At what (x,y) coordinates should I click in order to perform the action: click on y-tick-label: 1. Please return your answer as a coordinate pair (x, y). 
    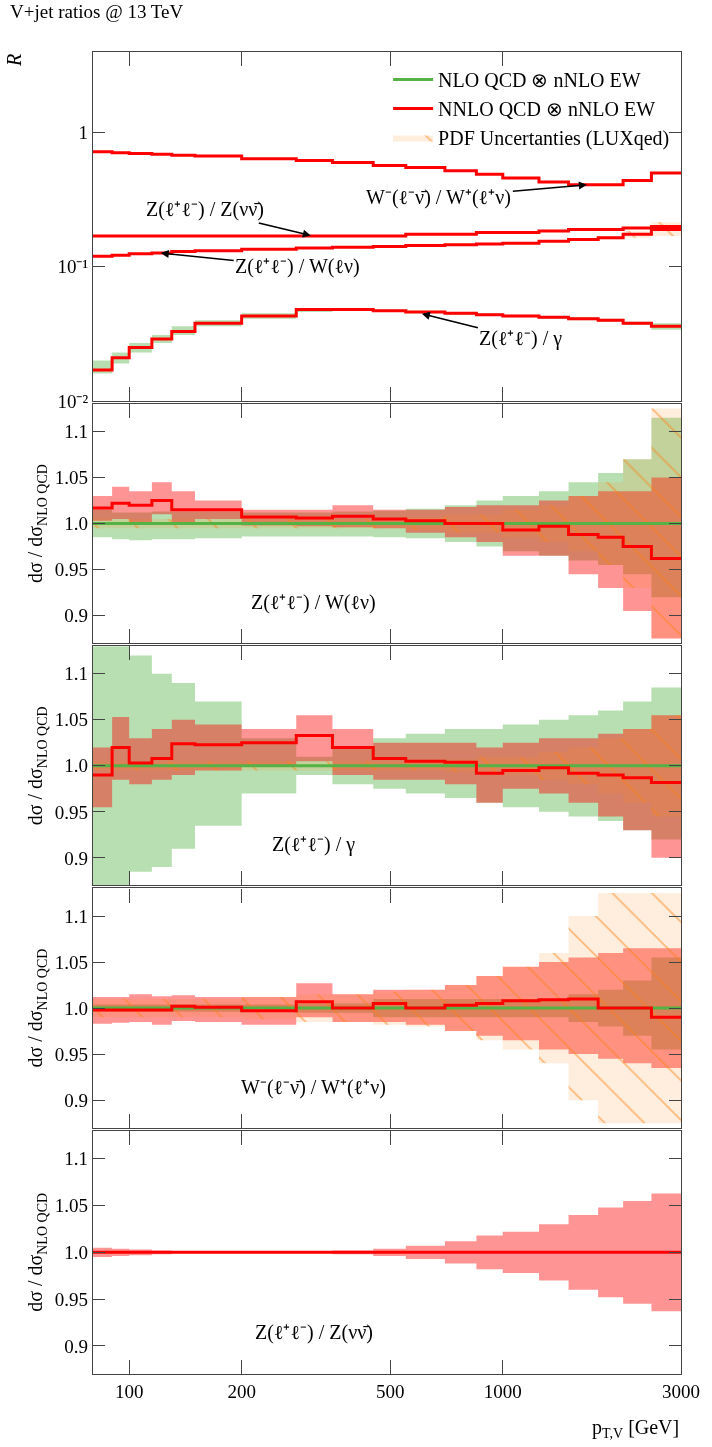
    Looking at the image, I should click on (83, 133).